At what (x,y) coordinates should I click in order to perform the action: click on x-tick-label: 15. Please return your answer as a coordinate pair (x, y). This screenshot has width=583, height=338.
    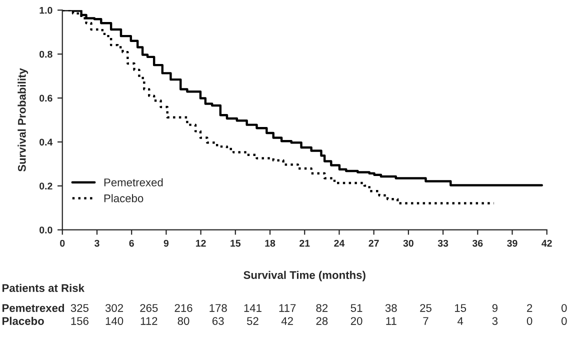
    Looking at the image, I should click on (235, 243).